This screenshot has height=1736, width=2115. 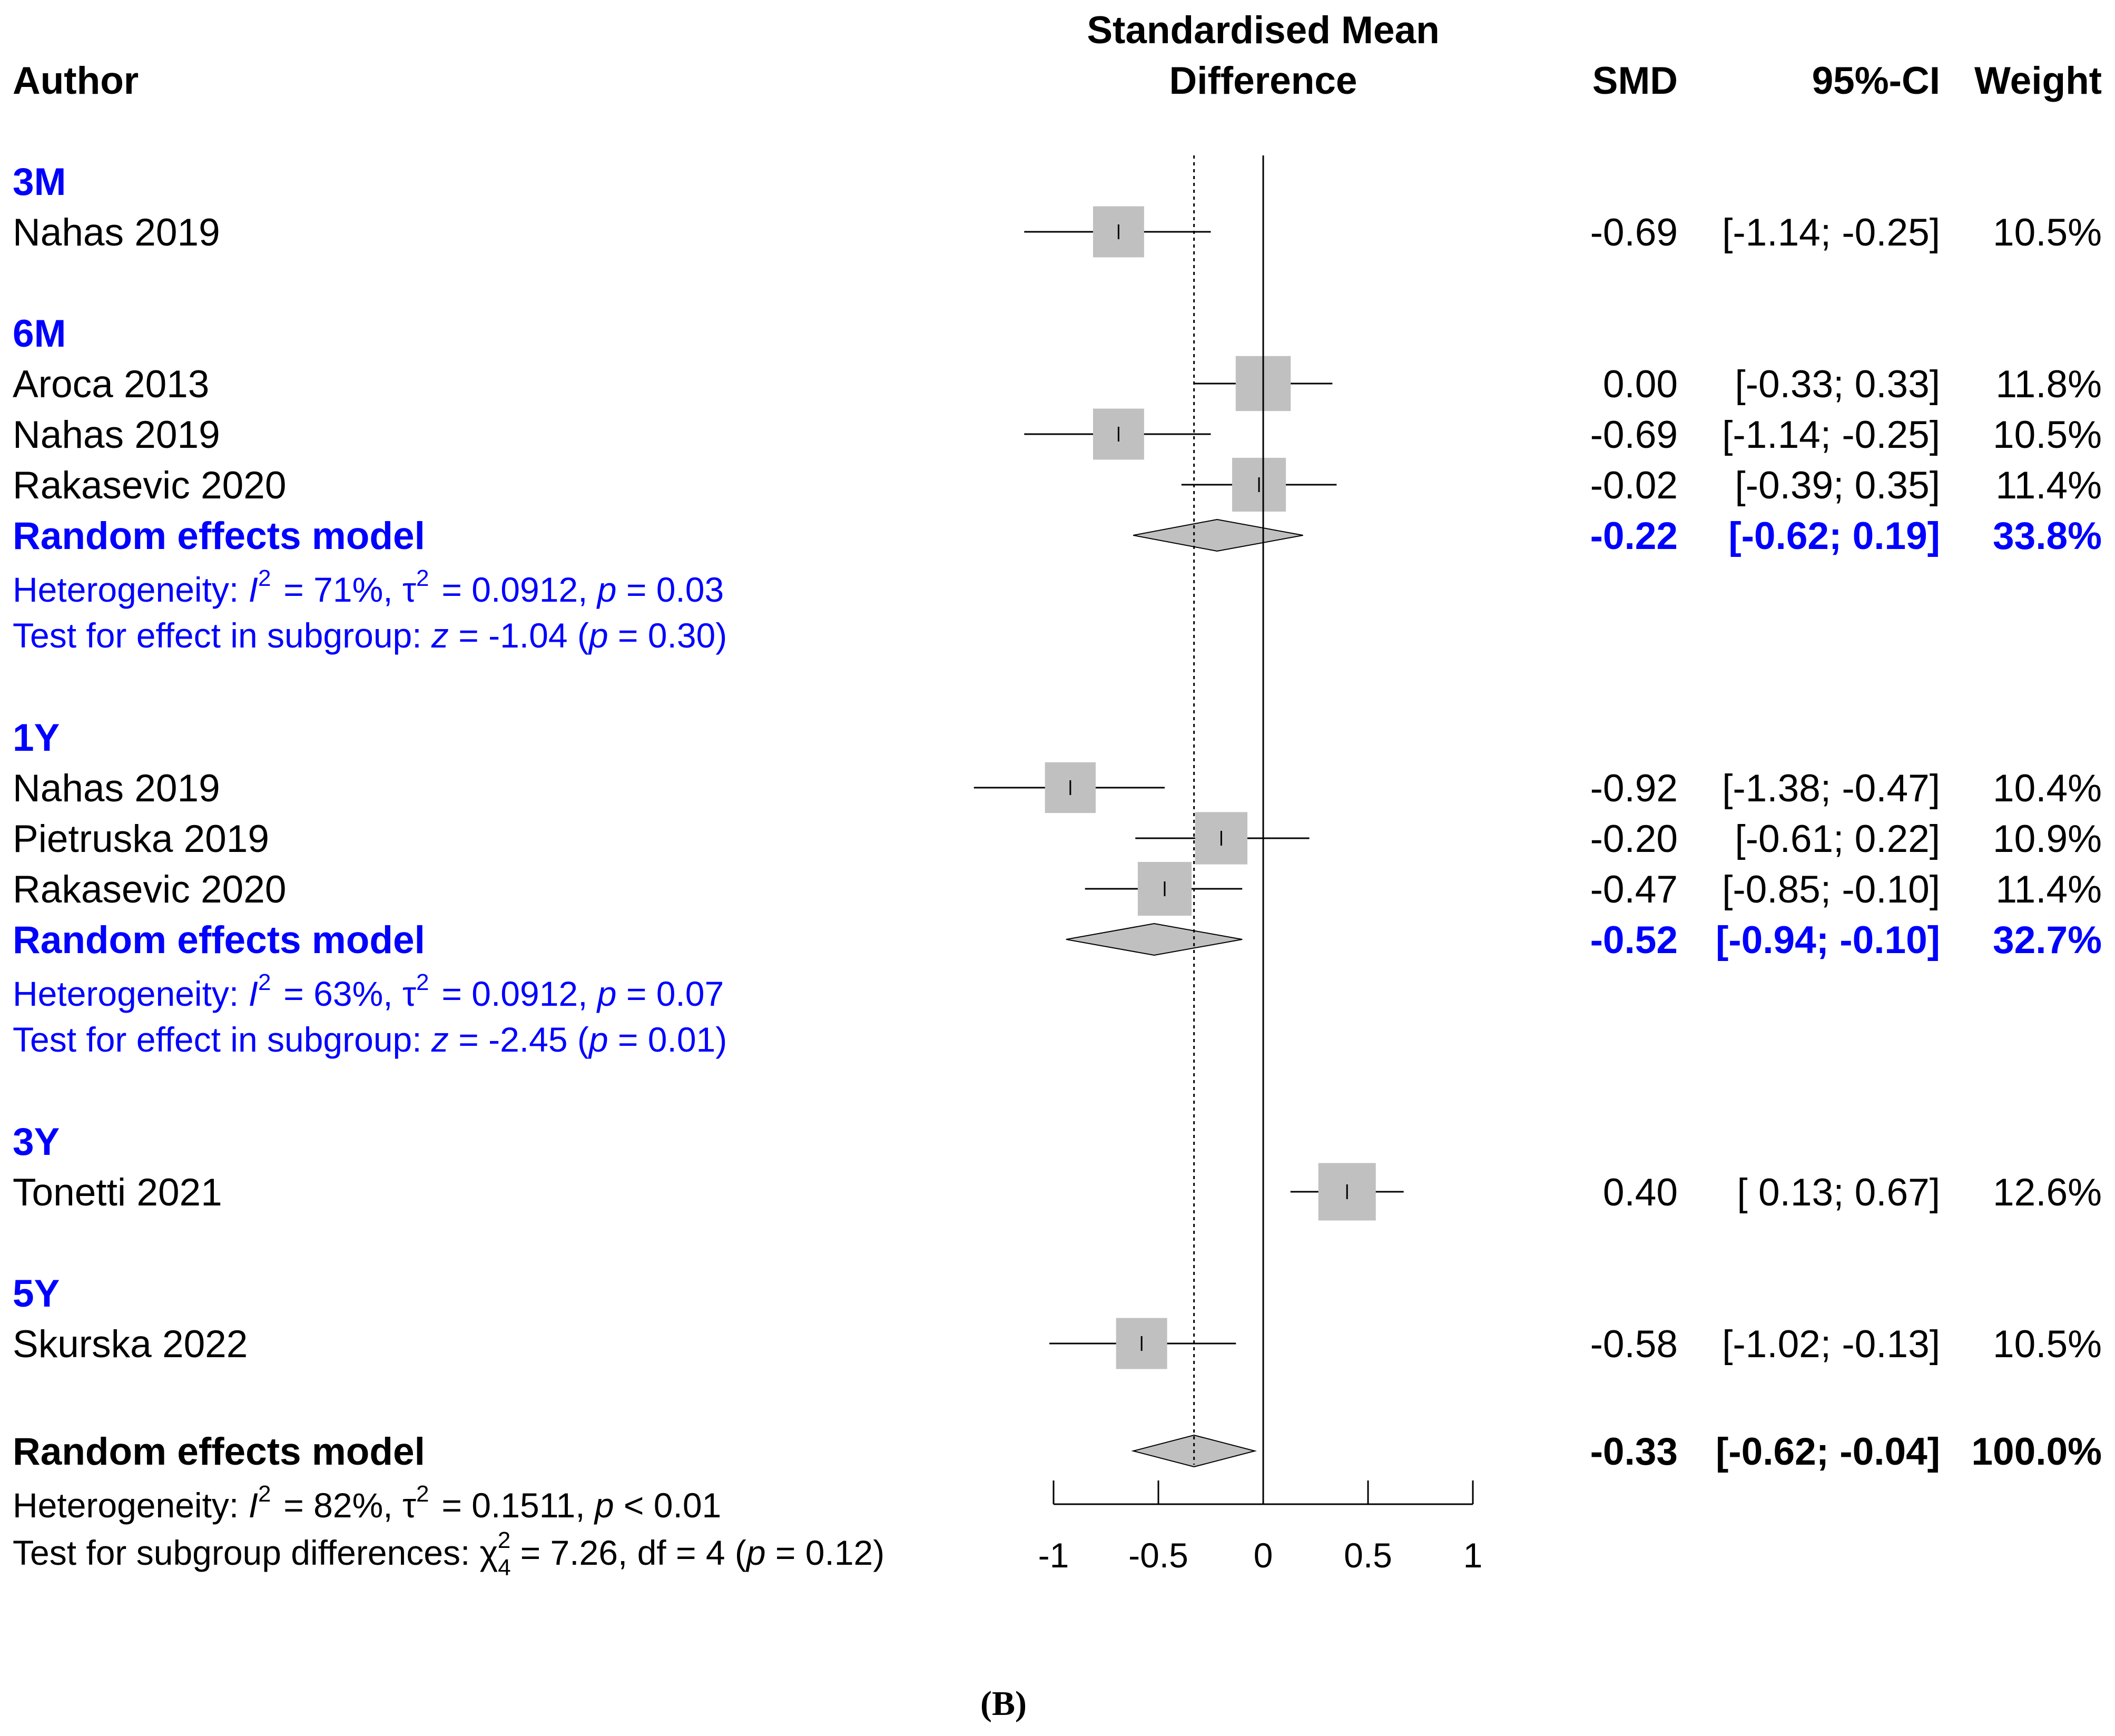 What do you see at coordinates (1837, 839) in the screenshot?
I see `study-ci: [-0.61; 0.22]` at bounding box center [1837, 839].